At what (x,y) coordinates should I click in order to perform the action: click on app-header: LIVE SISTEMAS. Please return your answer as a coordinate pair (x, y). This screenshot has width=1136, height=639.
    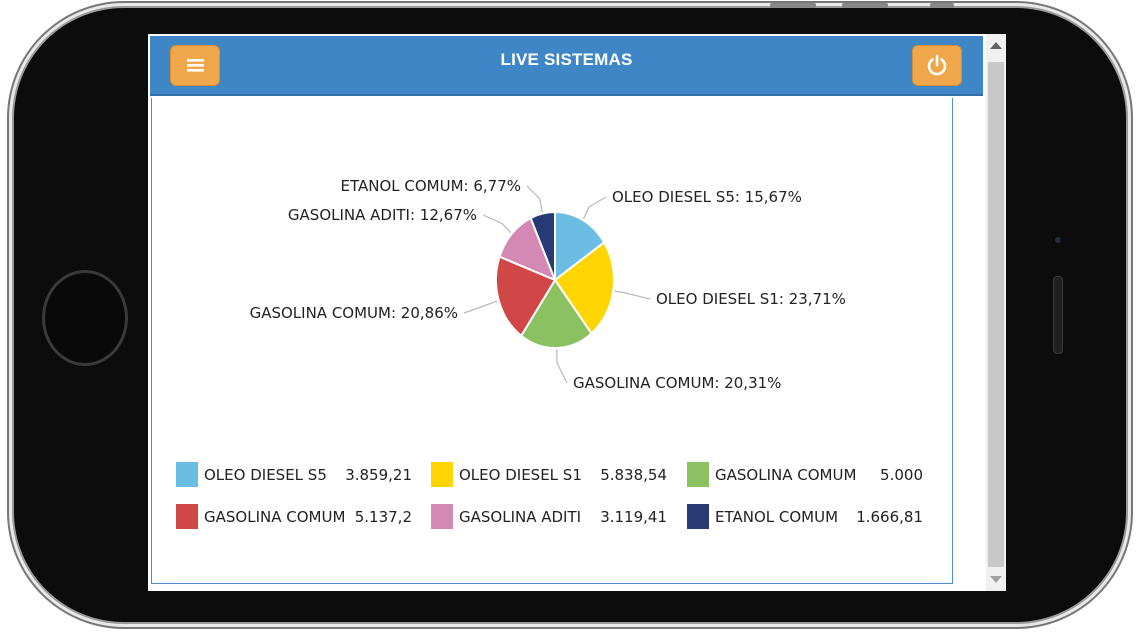
    Looking at the image, I should click on (566, 66).